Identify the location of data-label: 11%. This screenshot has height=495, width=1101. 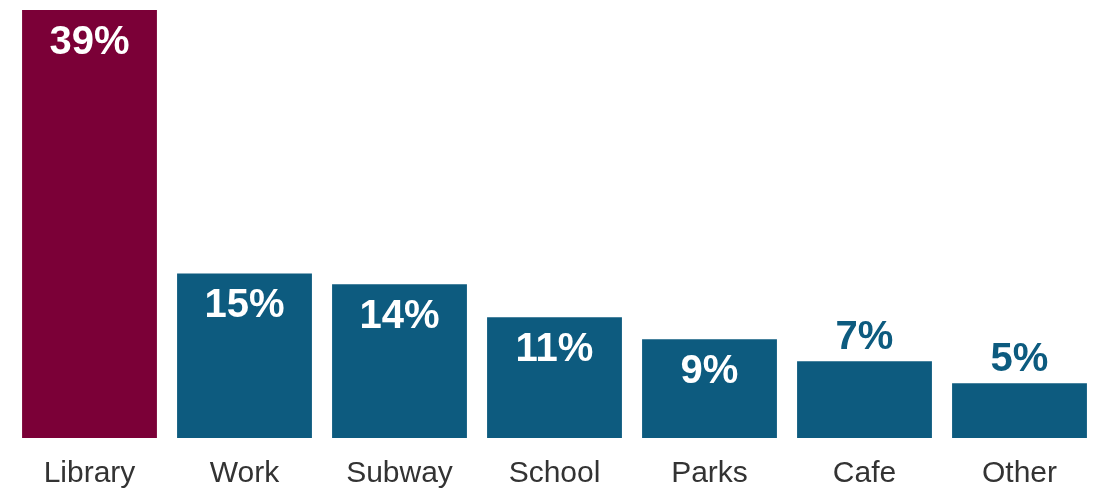
(554, 347).